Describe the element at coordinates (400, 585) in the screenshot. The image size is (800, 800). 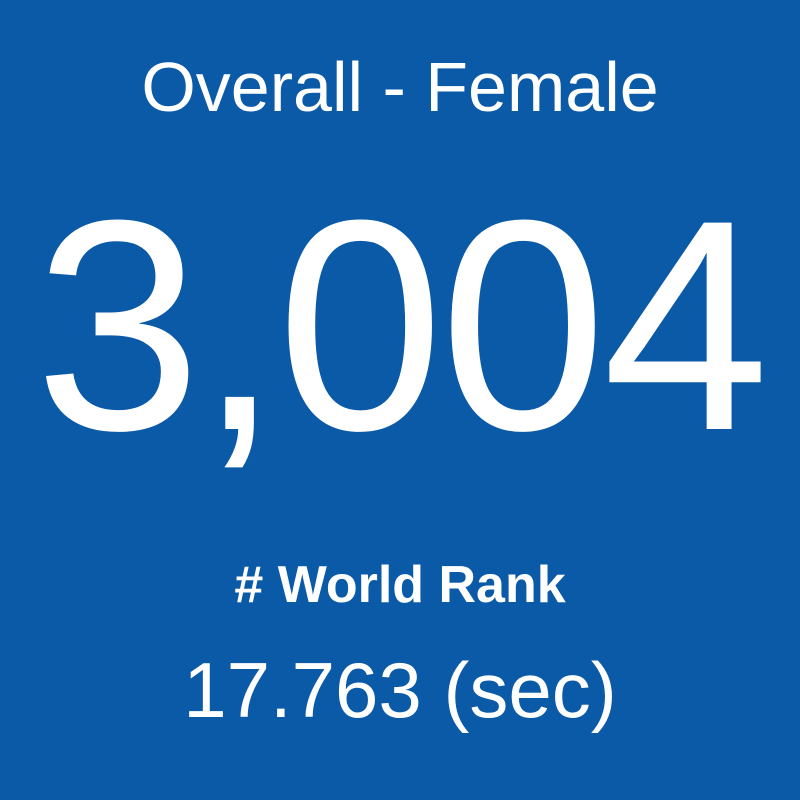
I see `rank-label: # World Rank` at that location.